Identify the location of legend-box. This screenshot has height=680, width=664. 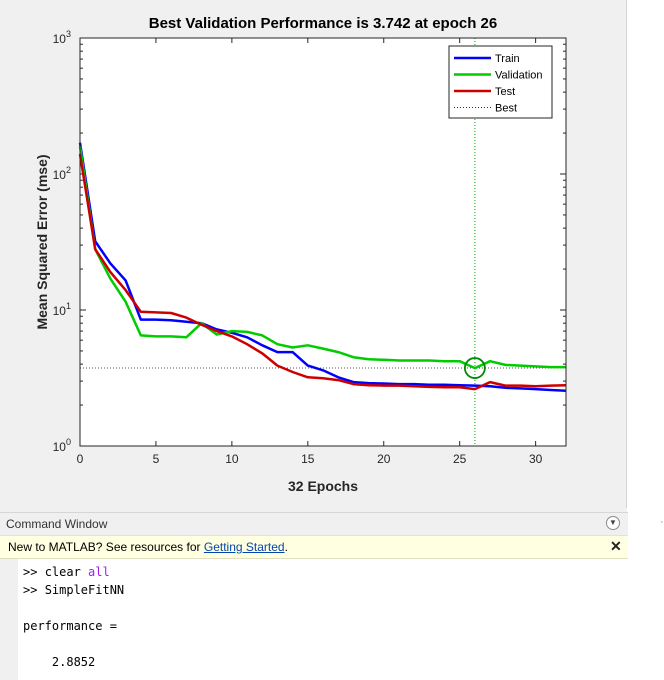
(500, 82).